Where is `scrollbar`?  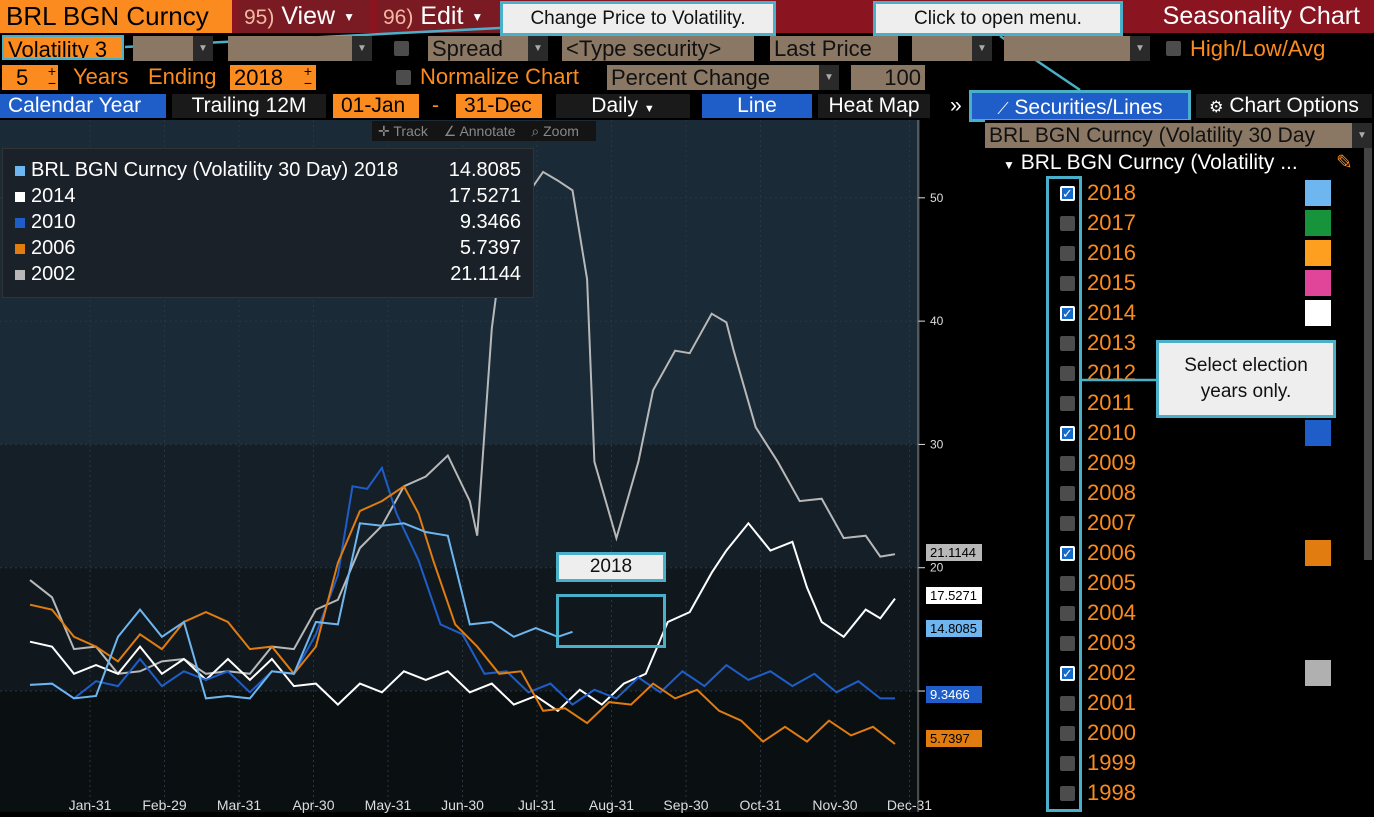
scrollbar is located at coordinates (1368, 354).